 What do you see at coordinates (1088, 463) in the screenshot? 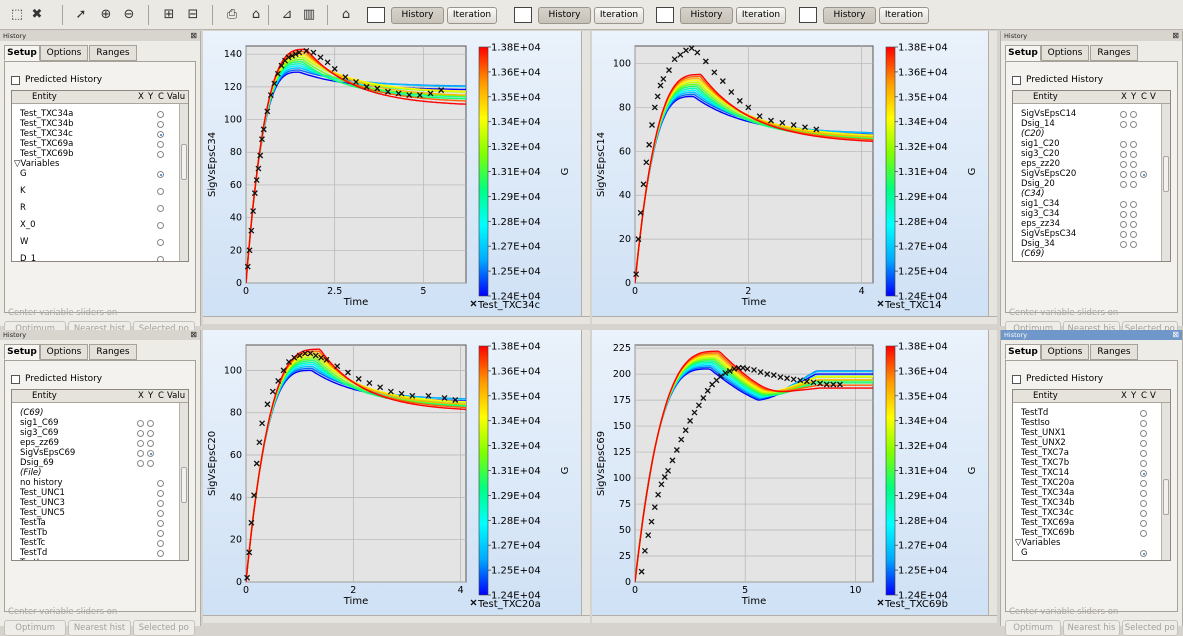
I see `list-item: Test_TXC7b` at bounding box center [1088, 463].